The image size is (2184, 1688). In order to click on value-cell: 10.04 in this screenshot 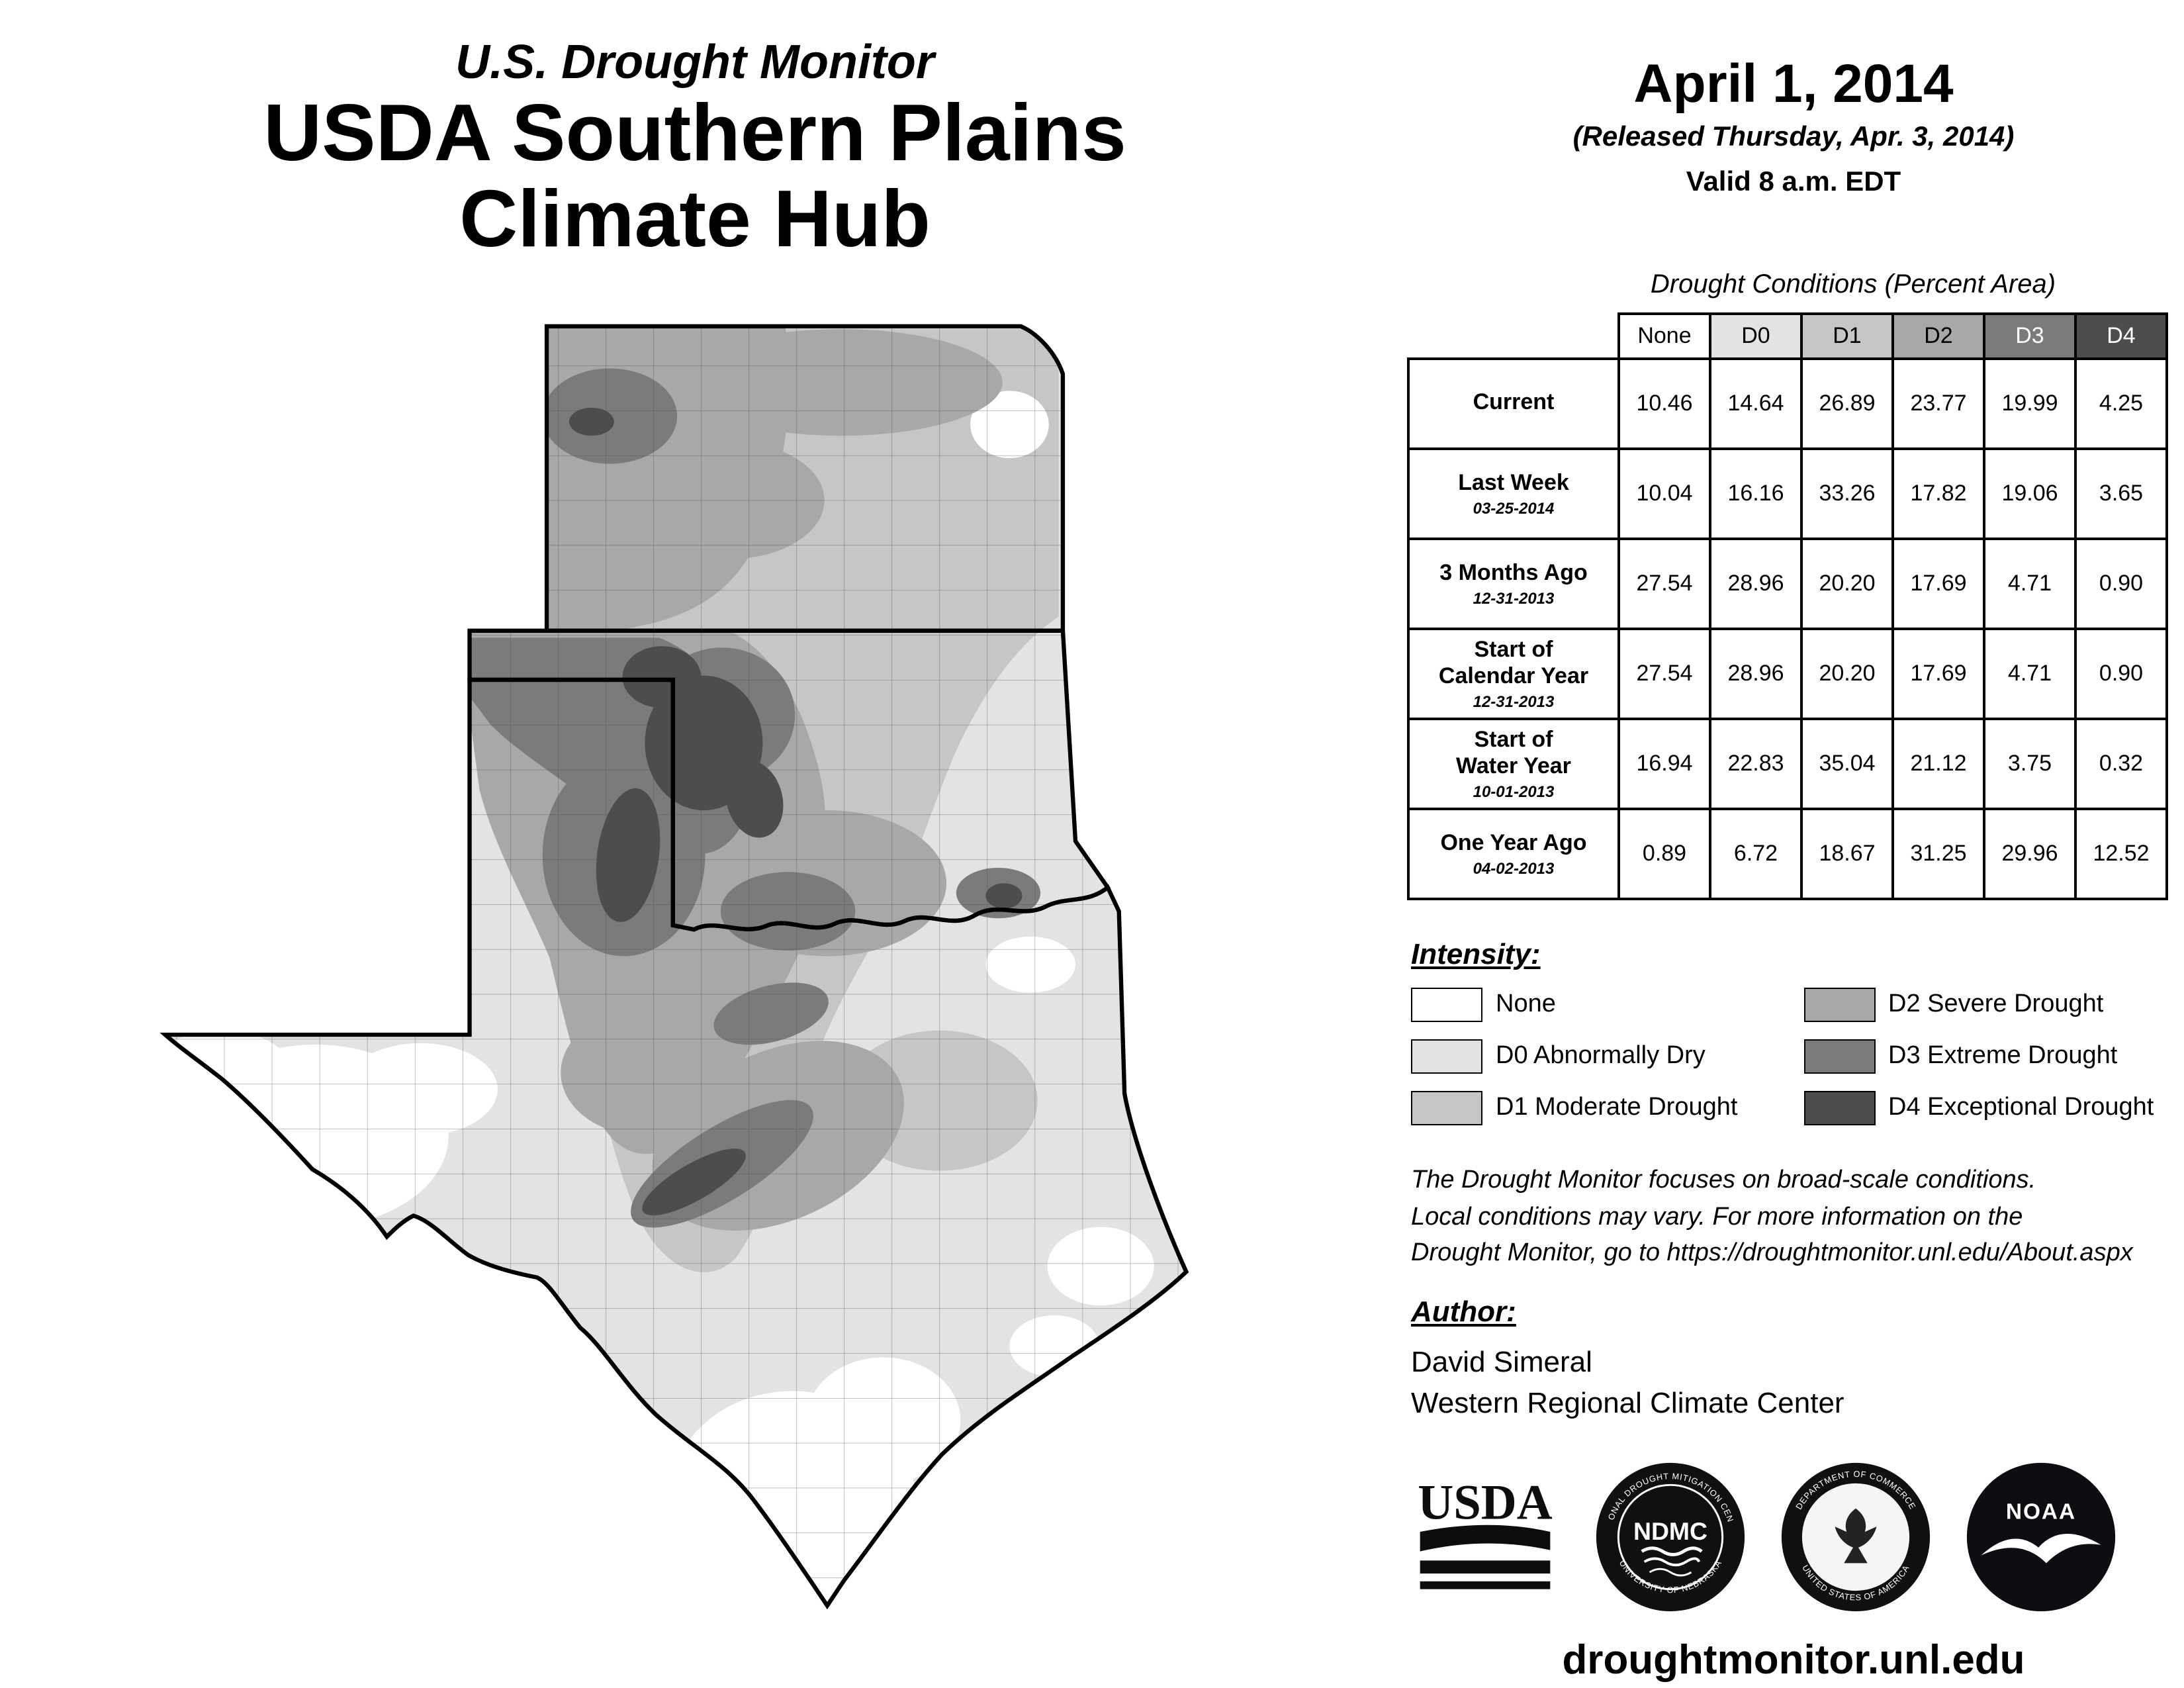, I will do `click(1664, 493)`.